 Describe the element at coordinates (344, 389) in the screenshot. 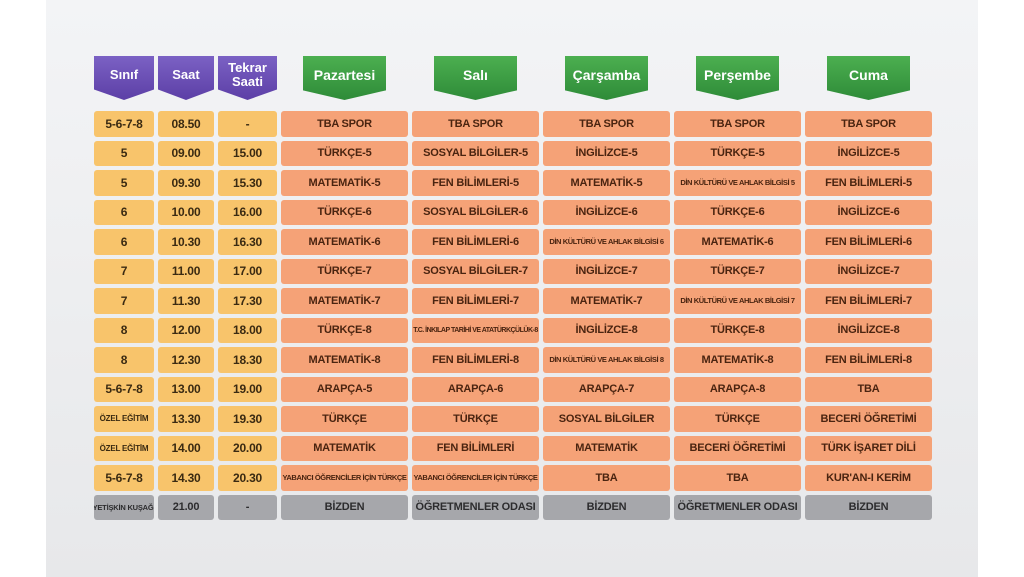

I see `lesson-cell: ARAPÇA-5` at that location.